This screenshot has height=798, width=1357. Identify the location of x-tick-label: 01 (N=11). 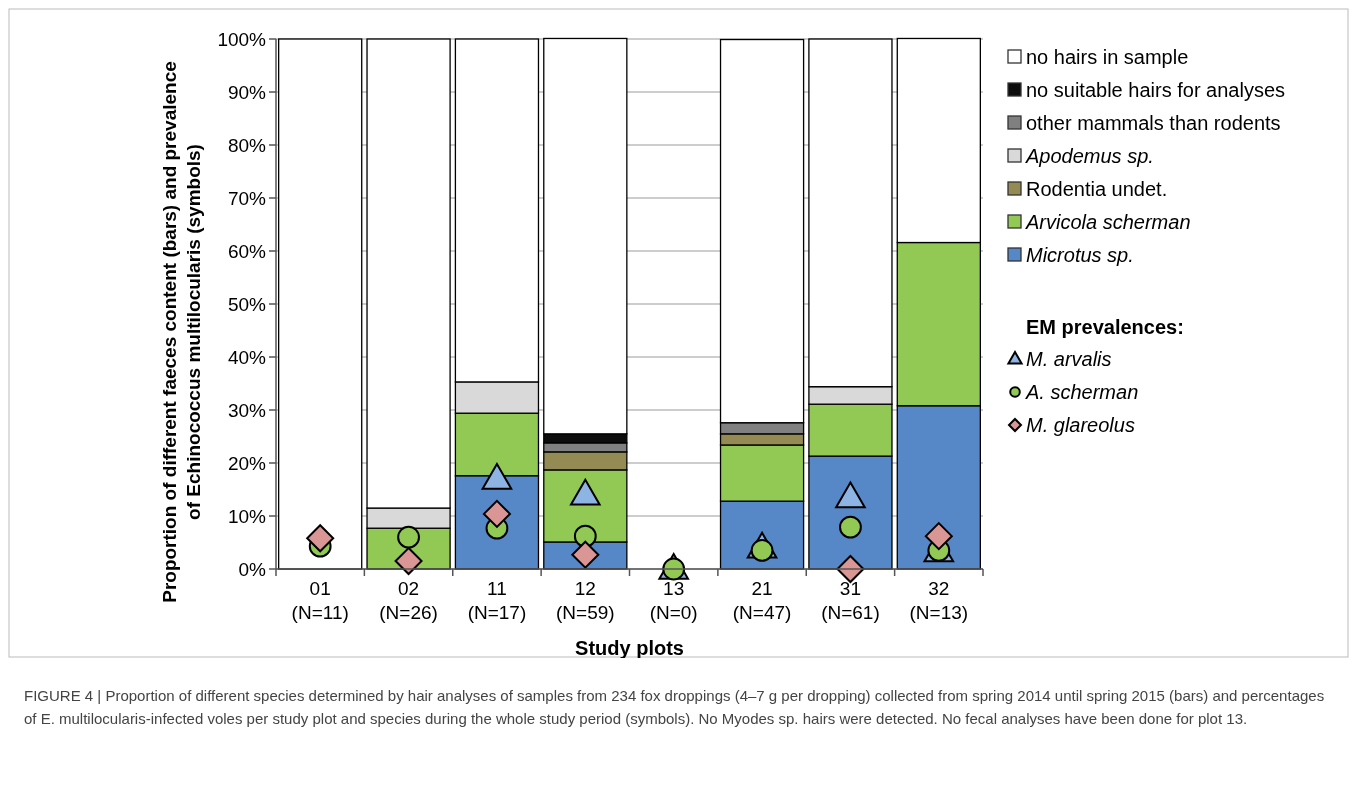
(320, 600).